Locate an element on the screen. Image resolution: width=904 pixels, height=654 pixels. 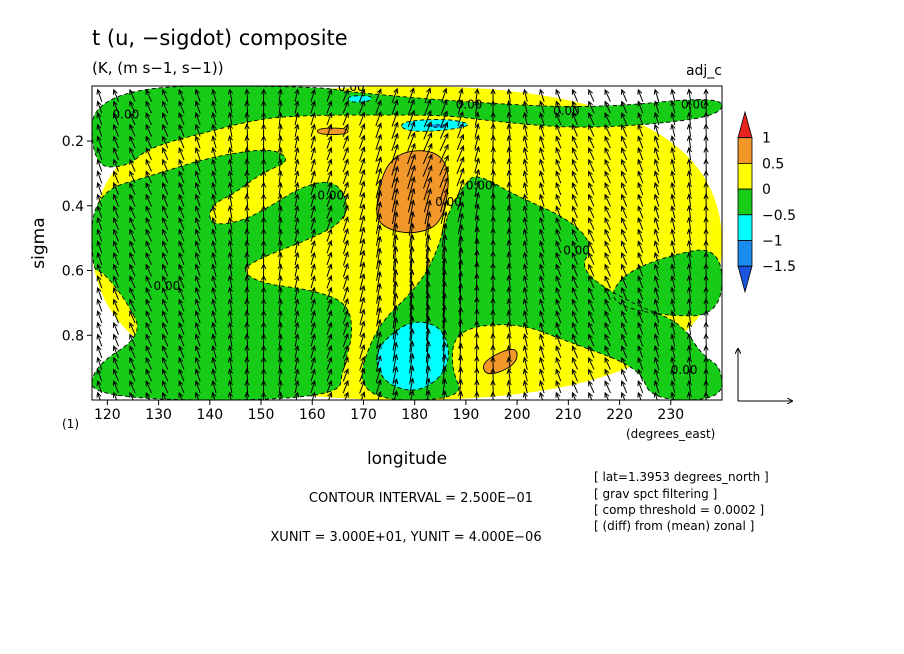
colorbar: 1 0.5 0 −0.5 −1 −1.5 is located at coordinates (766, 202).